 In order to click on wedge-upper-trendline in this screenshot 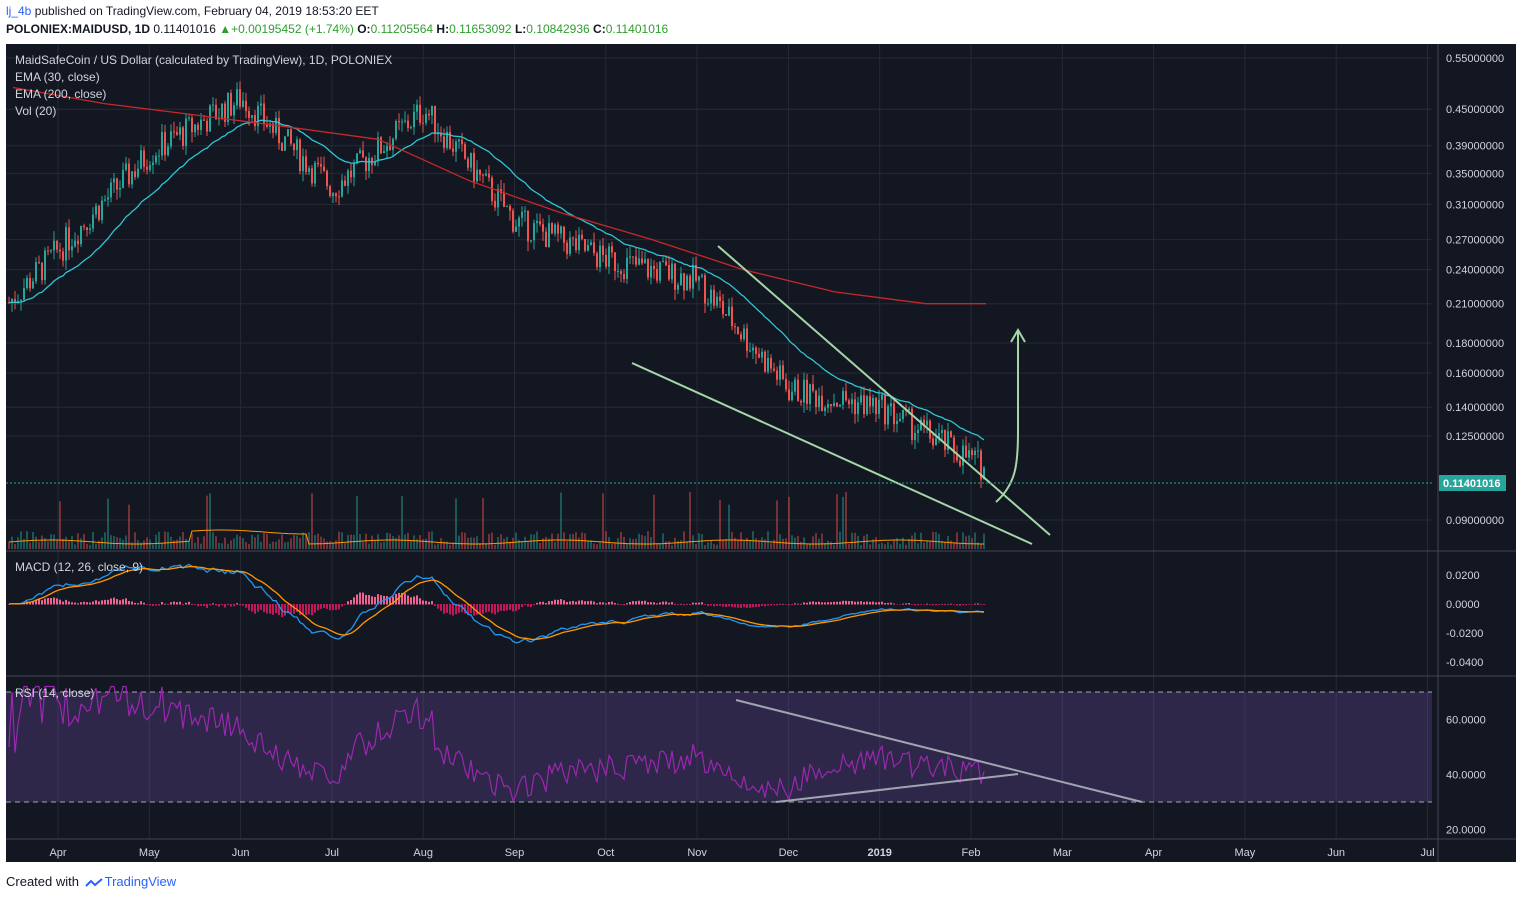, I will do `click(884, 390)`.